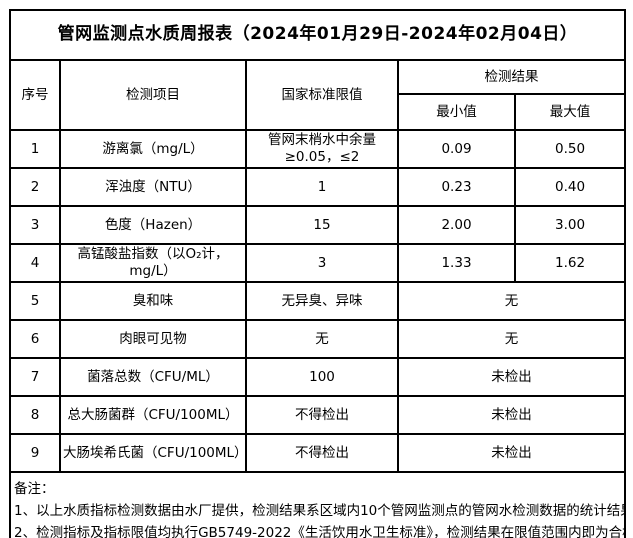 This screenshot has height=538, width=633. I want to click on column-header-max: 最大值, so click(570, 112).